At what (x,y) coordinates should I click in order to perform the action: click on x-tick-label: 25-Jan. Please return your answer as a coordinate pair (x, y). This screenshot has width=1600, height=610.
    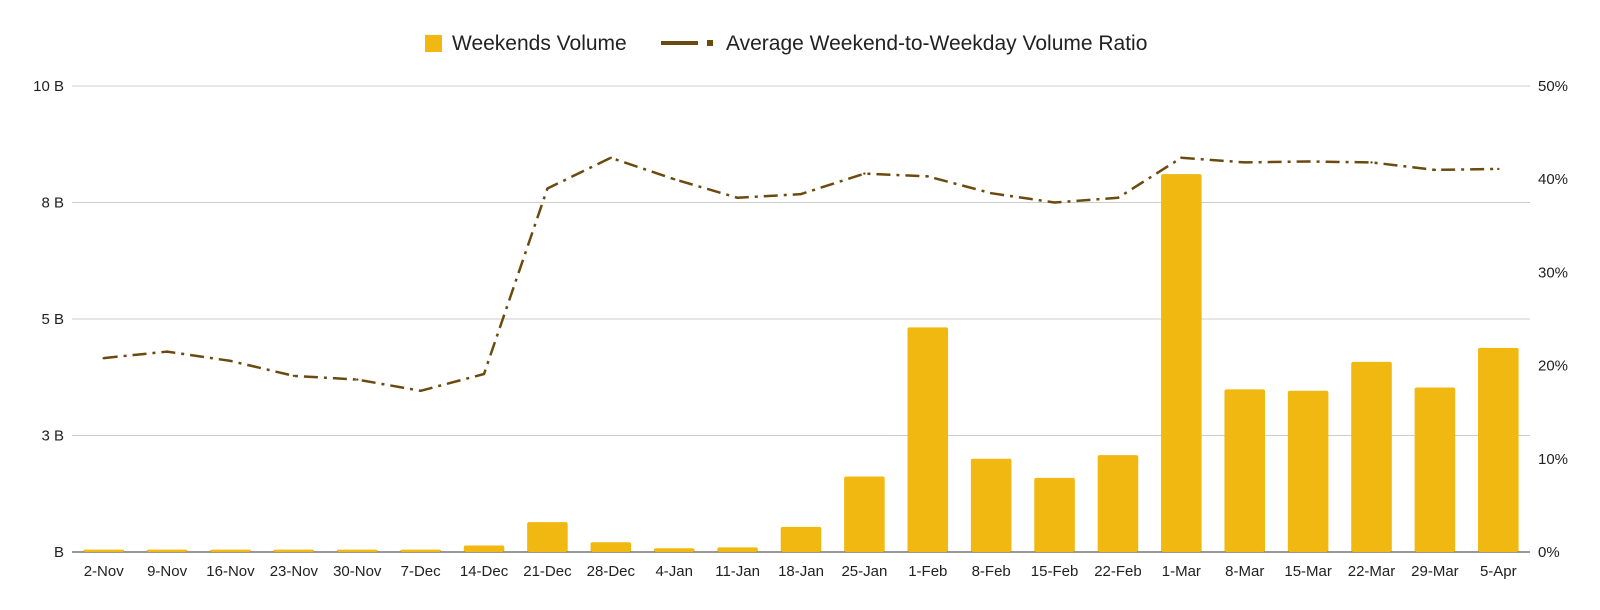
    Looking at the image, I should click on (864, 571).